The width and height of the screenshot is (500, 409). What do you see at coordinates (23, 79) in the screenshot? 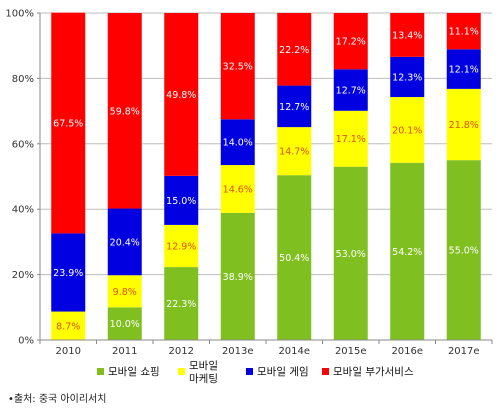
I see `y-tick-label: 80%` at bounding box center [23, 79].